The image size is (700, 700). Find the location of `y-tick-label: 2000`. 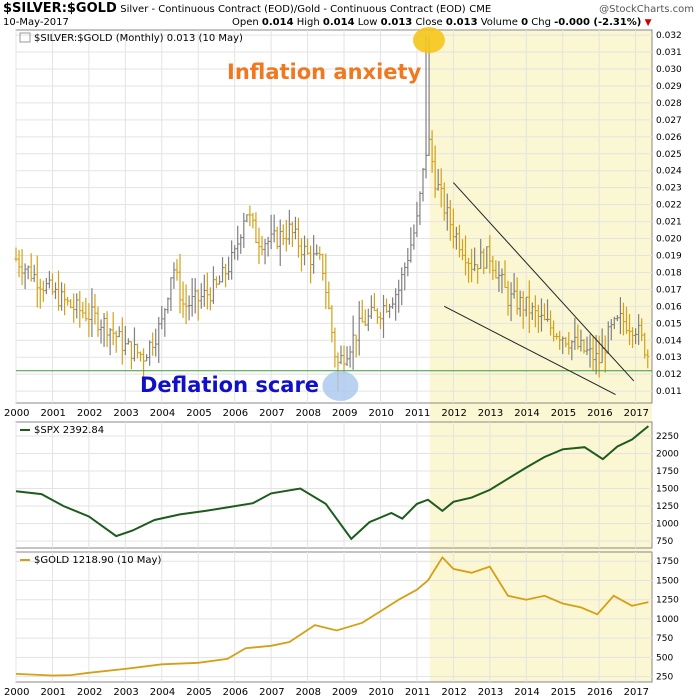

y-tick-label: 2000 is located at coordinates (667, 455).